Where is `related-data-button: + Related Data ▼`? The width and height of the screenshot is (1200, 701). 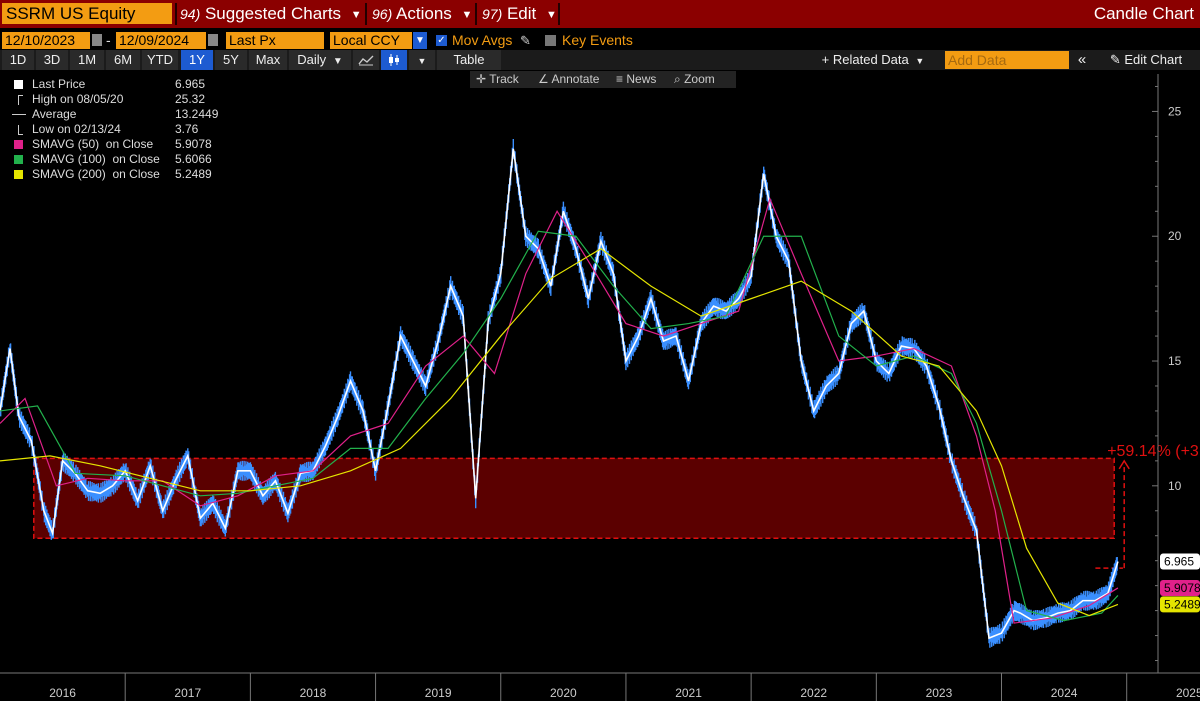
related-data-button: + Related Data ▼ is located at coordinates (873, 60).